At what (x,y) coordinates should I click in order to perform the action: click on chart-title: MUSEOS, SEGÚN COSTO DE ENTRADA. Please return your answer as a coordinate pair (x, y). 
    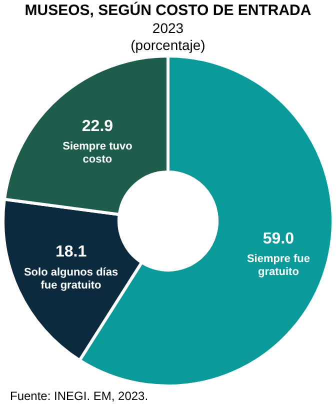
    Looking at the image, I should click on (168, 11).